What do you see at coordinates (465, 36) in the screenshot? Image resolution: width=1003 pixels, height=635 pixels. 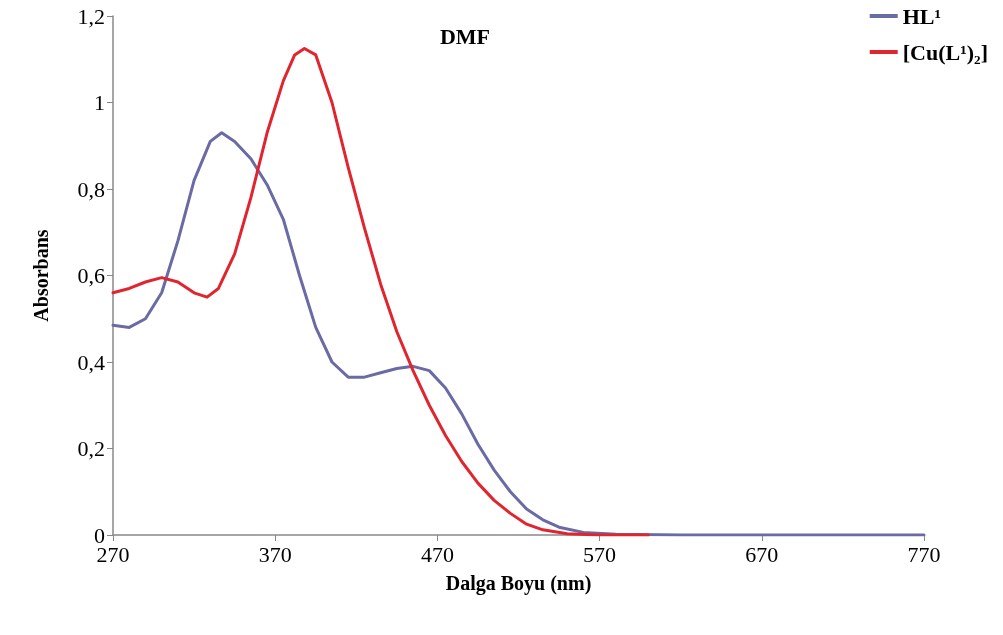 I see `chart-title: DMF` at bounding box center [465, 36].